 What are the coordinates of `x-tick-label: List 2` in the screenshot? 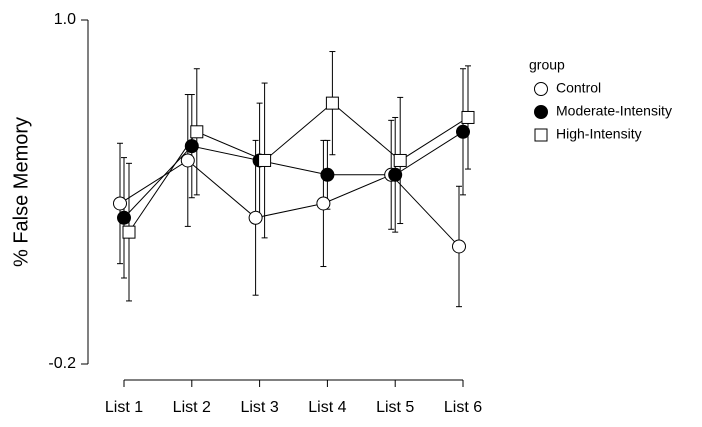 It's located at (192, 407).